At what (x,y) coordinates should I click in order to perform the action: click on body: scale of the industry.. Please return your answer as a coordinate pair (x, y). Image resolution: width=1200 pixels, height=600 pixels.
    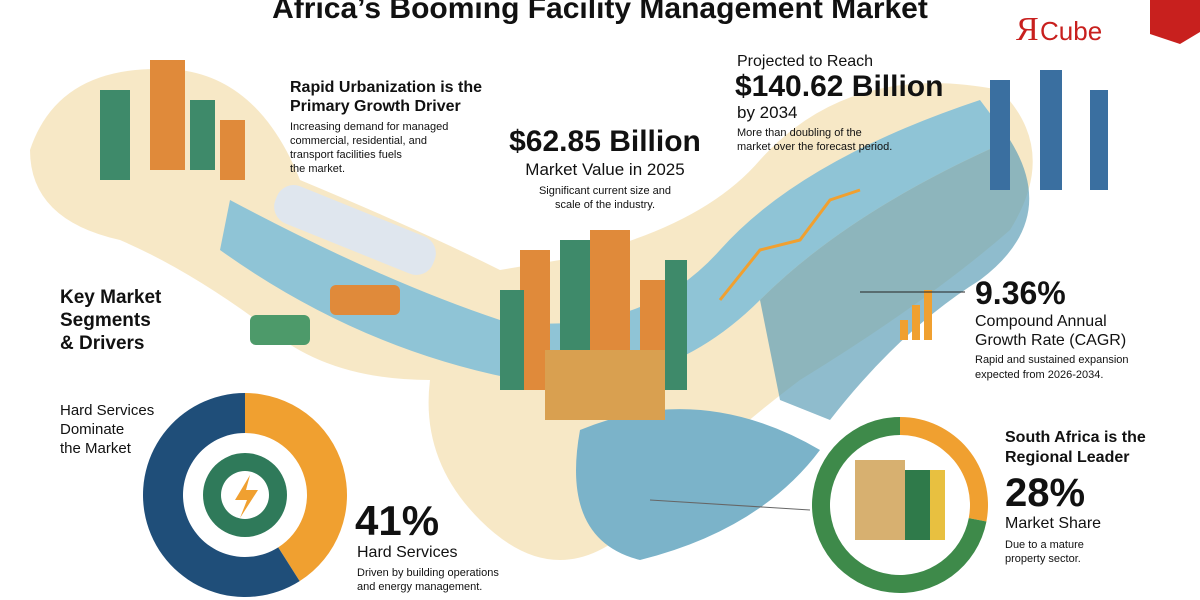
    Looking at the image, I should click on (605, 205).